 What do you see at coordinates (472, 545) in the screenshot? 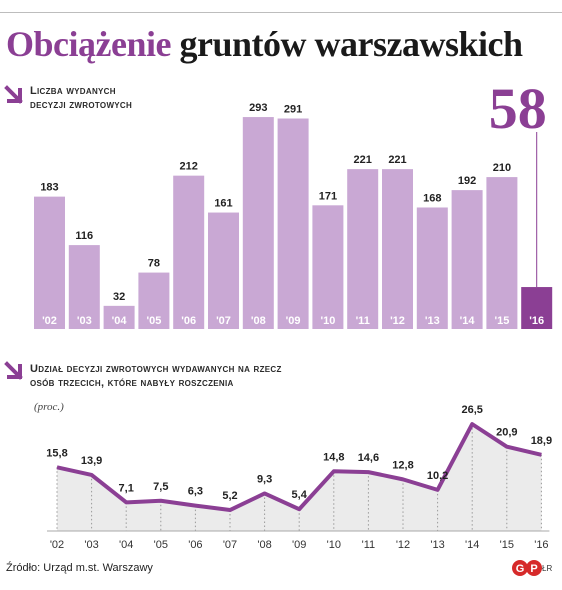
I see `x-tick-label-12: '14` at bounding box center [472, 545].